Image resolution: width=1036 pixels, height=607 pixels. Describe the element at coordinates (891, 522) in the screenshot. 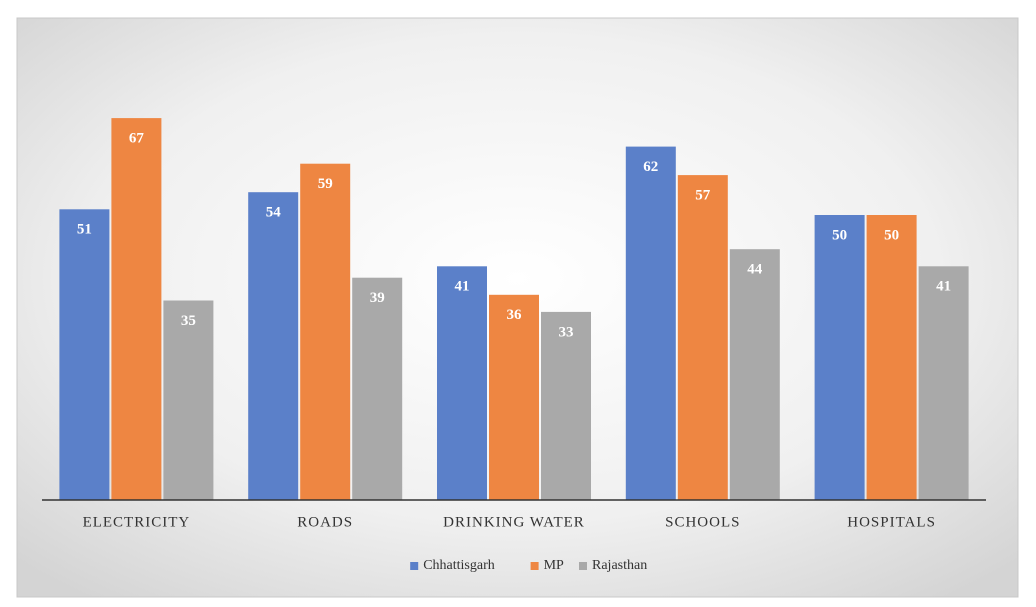

I see `x-tick-label: HOSPITALS` at that location.